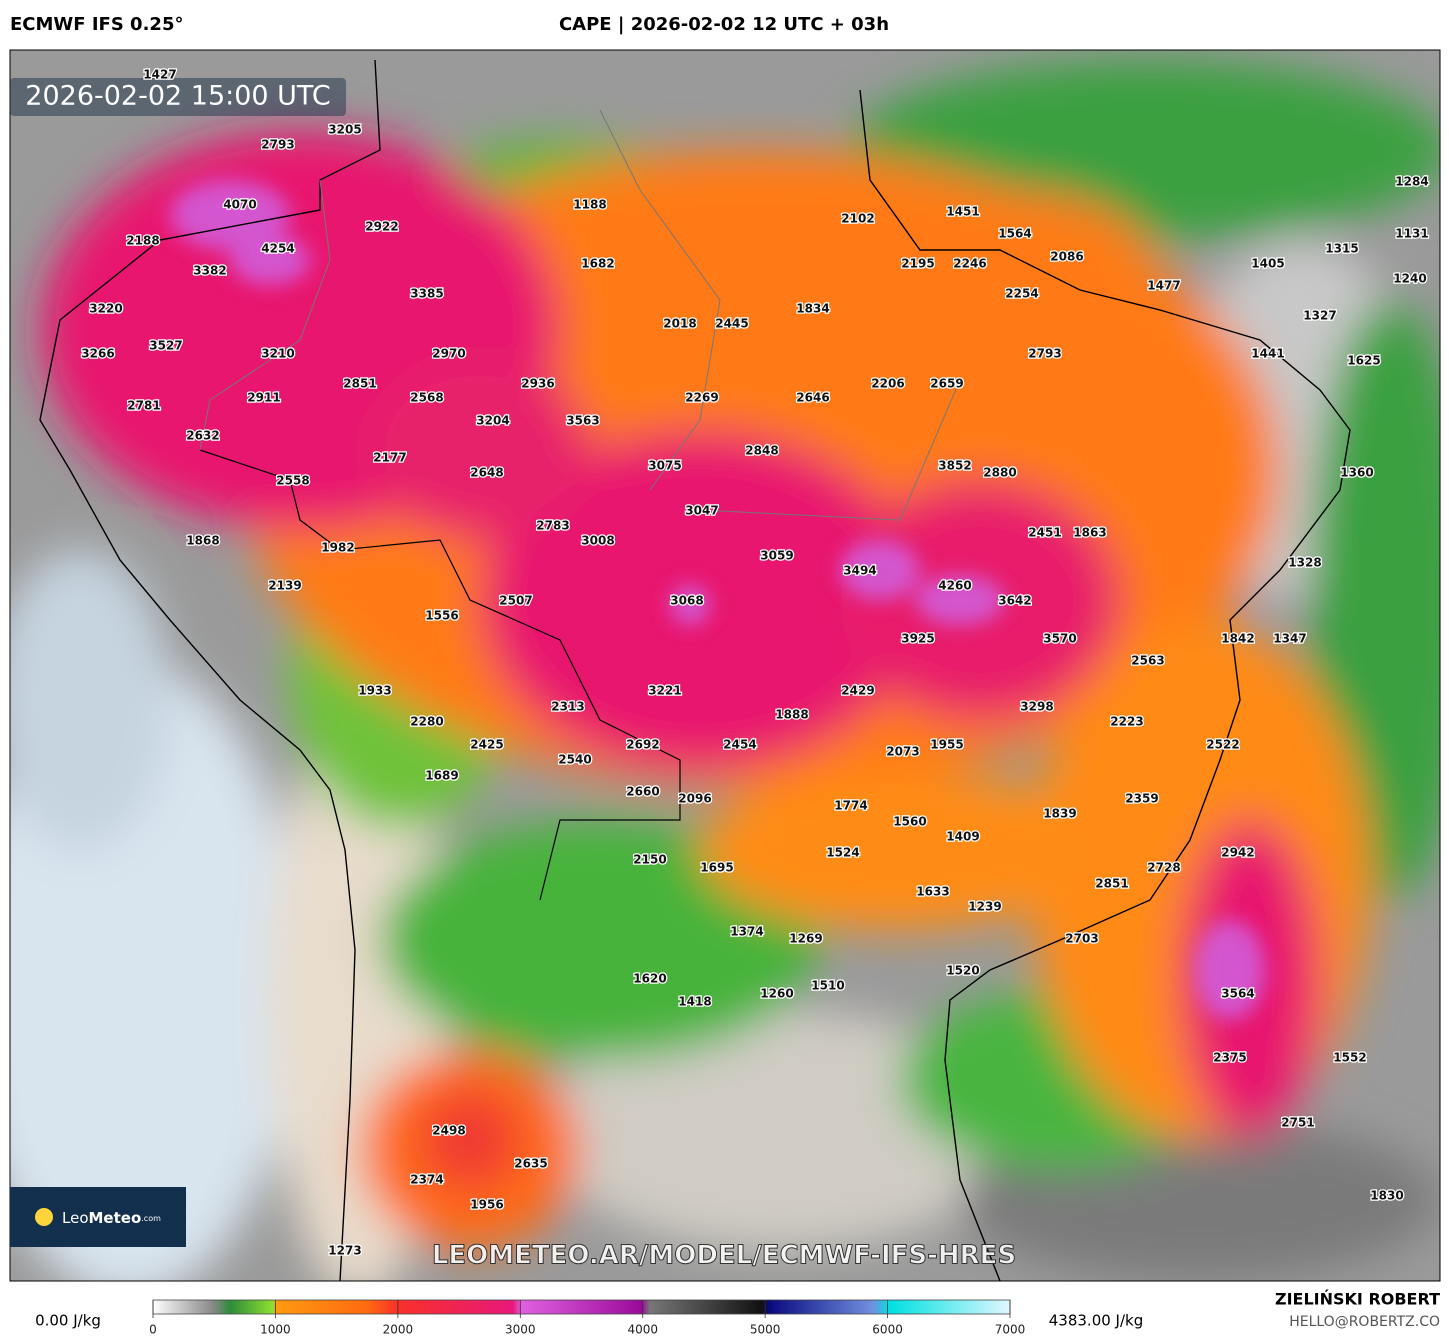  I want to click on watermark: LEOMETEO.AR/MODEL/ECMWF-IFS-HRES, so click(724, 1256).